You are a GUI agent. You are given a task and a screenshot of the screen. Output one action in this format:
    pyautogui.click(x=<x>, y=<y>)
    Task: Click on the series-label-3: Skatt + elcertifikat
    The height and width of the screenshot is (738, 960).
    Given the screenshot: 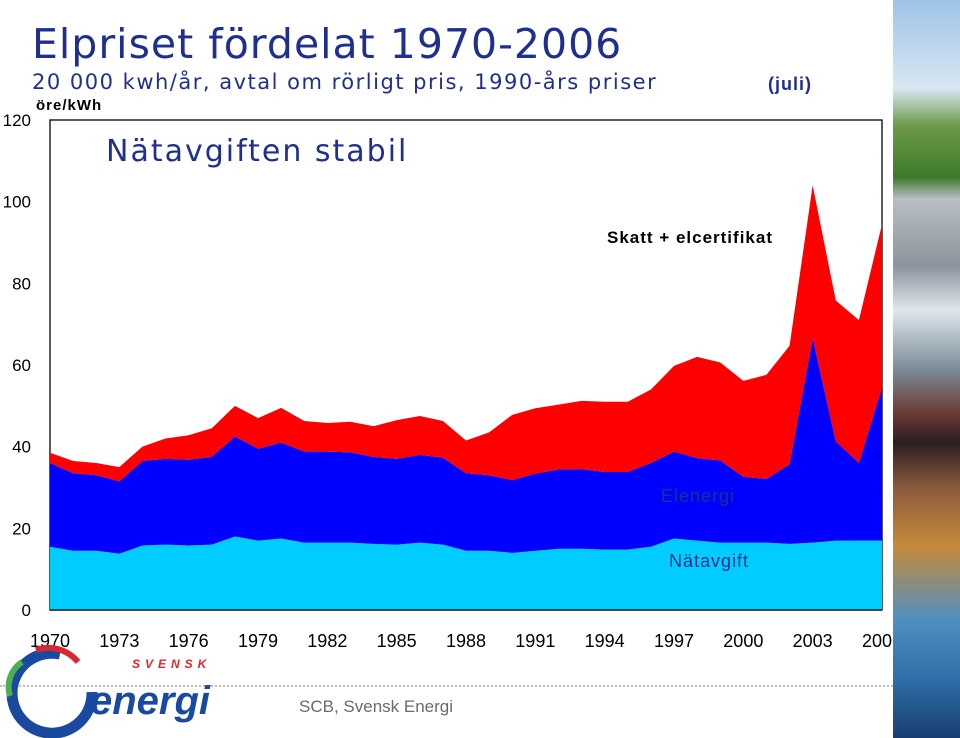 What is the action you would take?
    pyautogui.click(x=690, y=237)
    